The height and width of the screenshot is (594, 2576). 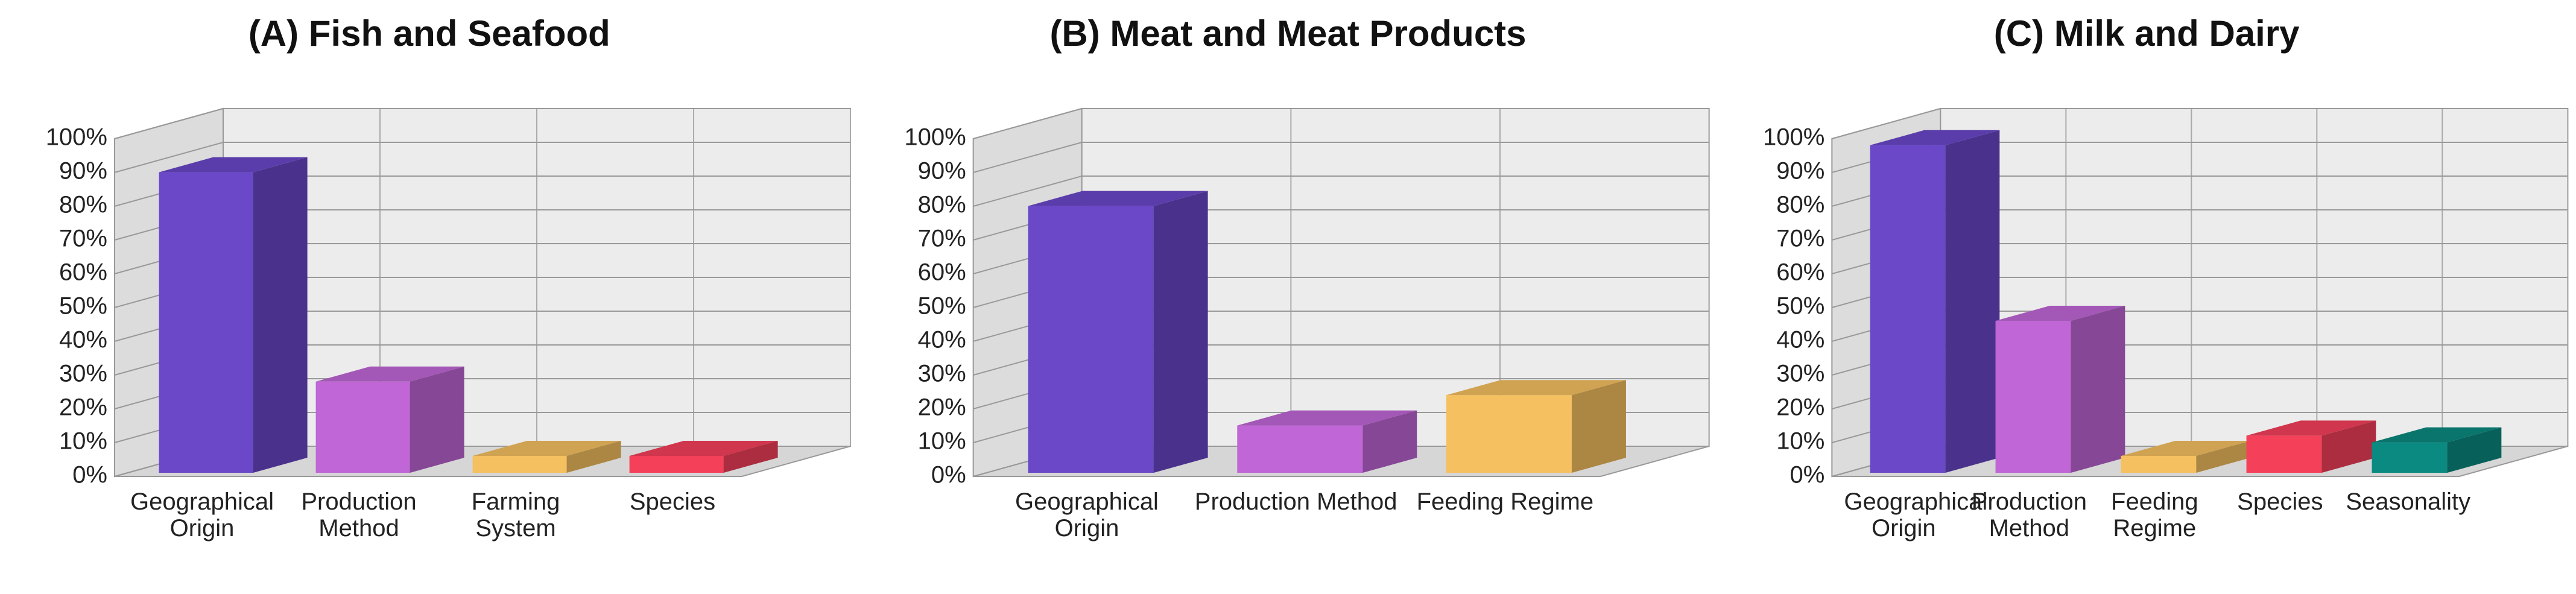 What do you see at coordinates (2147, 33) in the screenshot?
I see `chart-title: (C) Milk and Dairy` at bounding box center [2147, 33].